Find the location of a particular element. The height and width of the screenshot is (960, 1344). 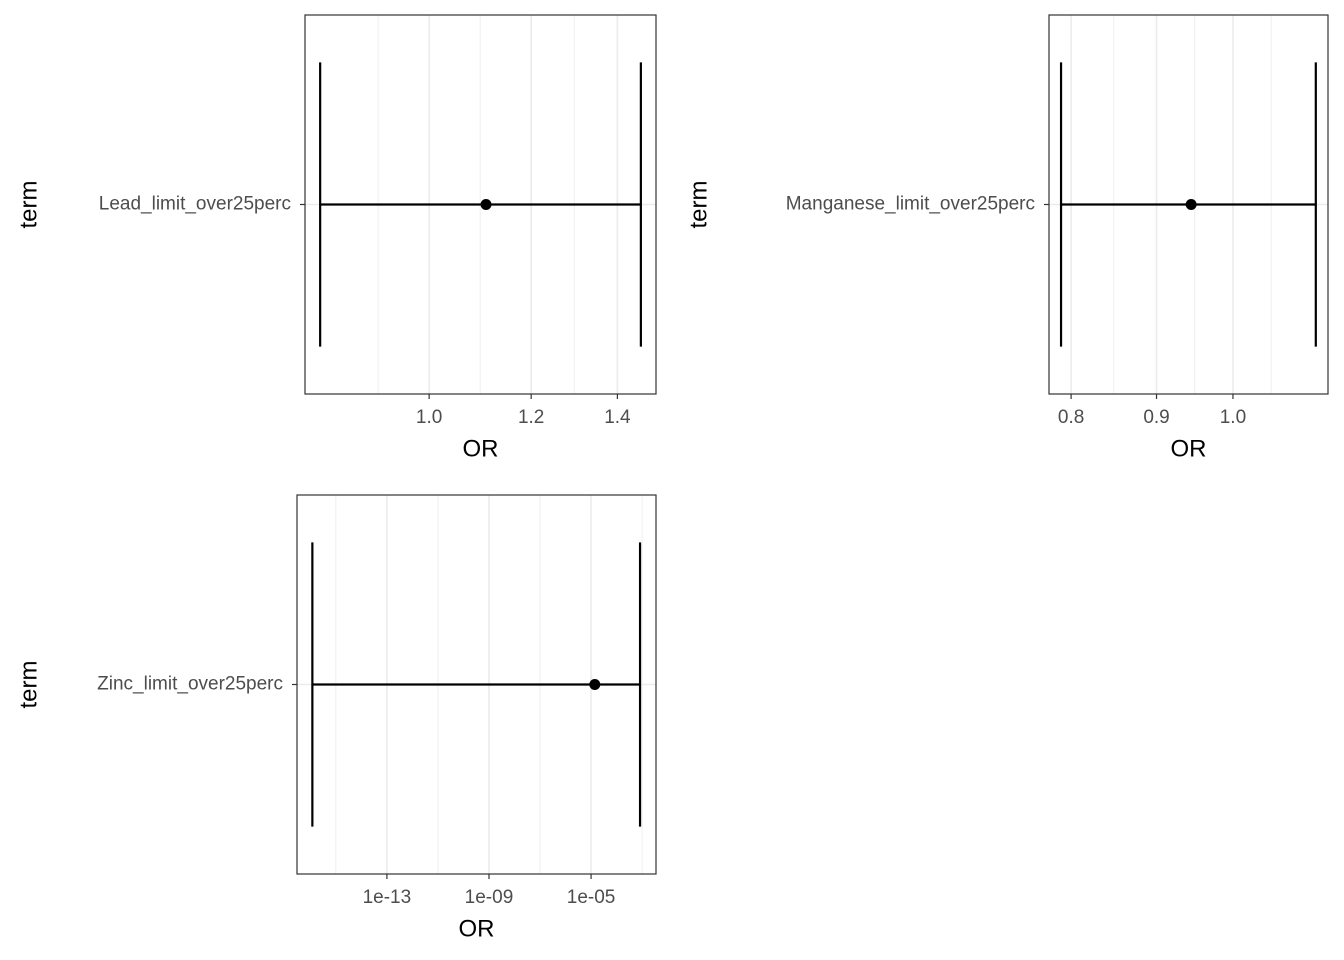

x-tick-label: 0.8 is located at coordinates (1071, 417).